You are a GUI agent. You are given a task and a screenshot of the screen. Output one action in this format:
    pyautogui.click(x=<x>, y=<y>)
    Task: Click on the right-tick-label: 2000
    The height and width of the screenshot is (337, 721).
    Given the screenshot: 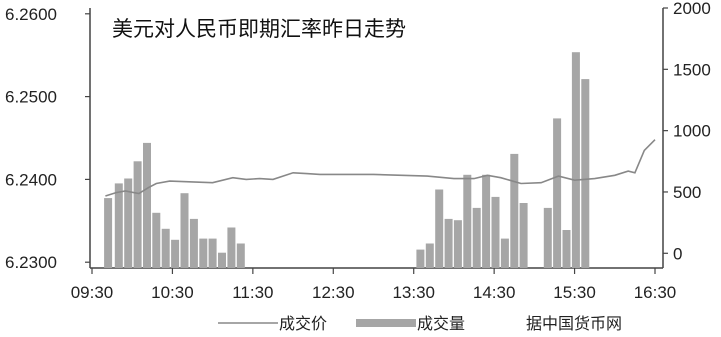 What is the action you would take?
    pyautogui.click(x=692, y=9)
    